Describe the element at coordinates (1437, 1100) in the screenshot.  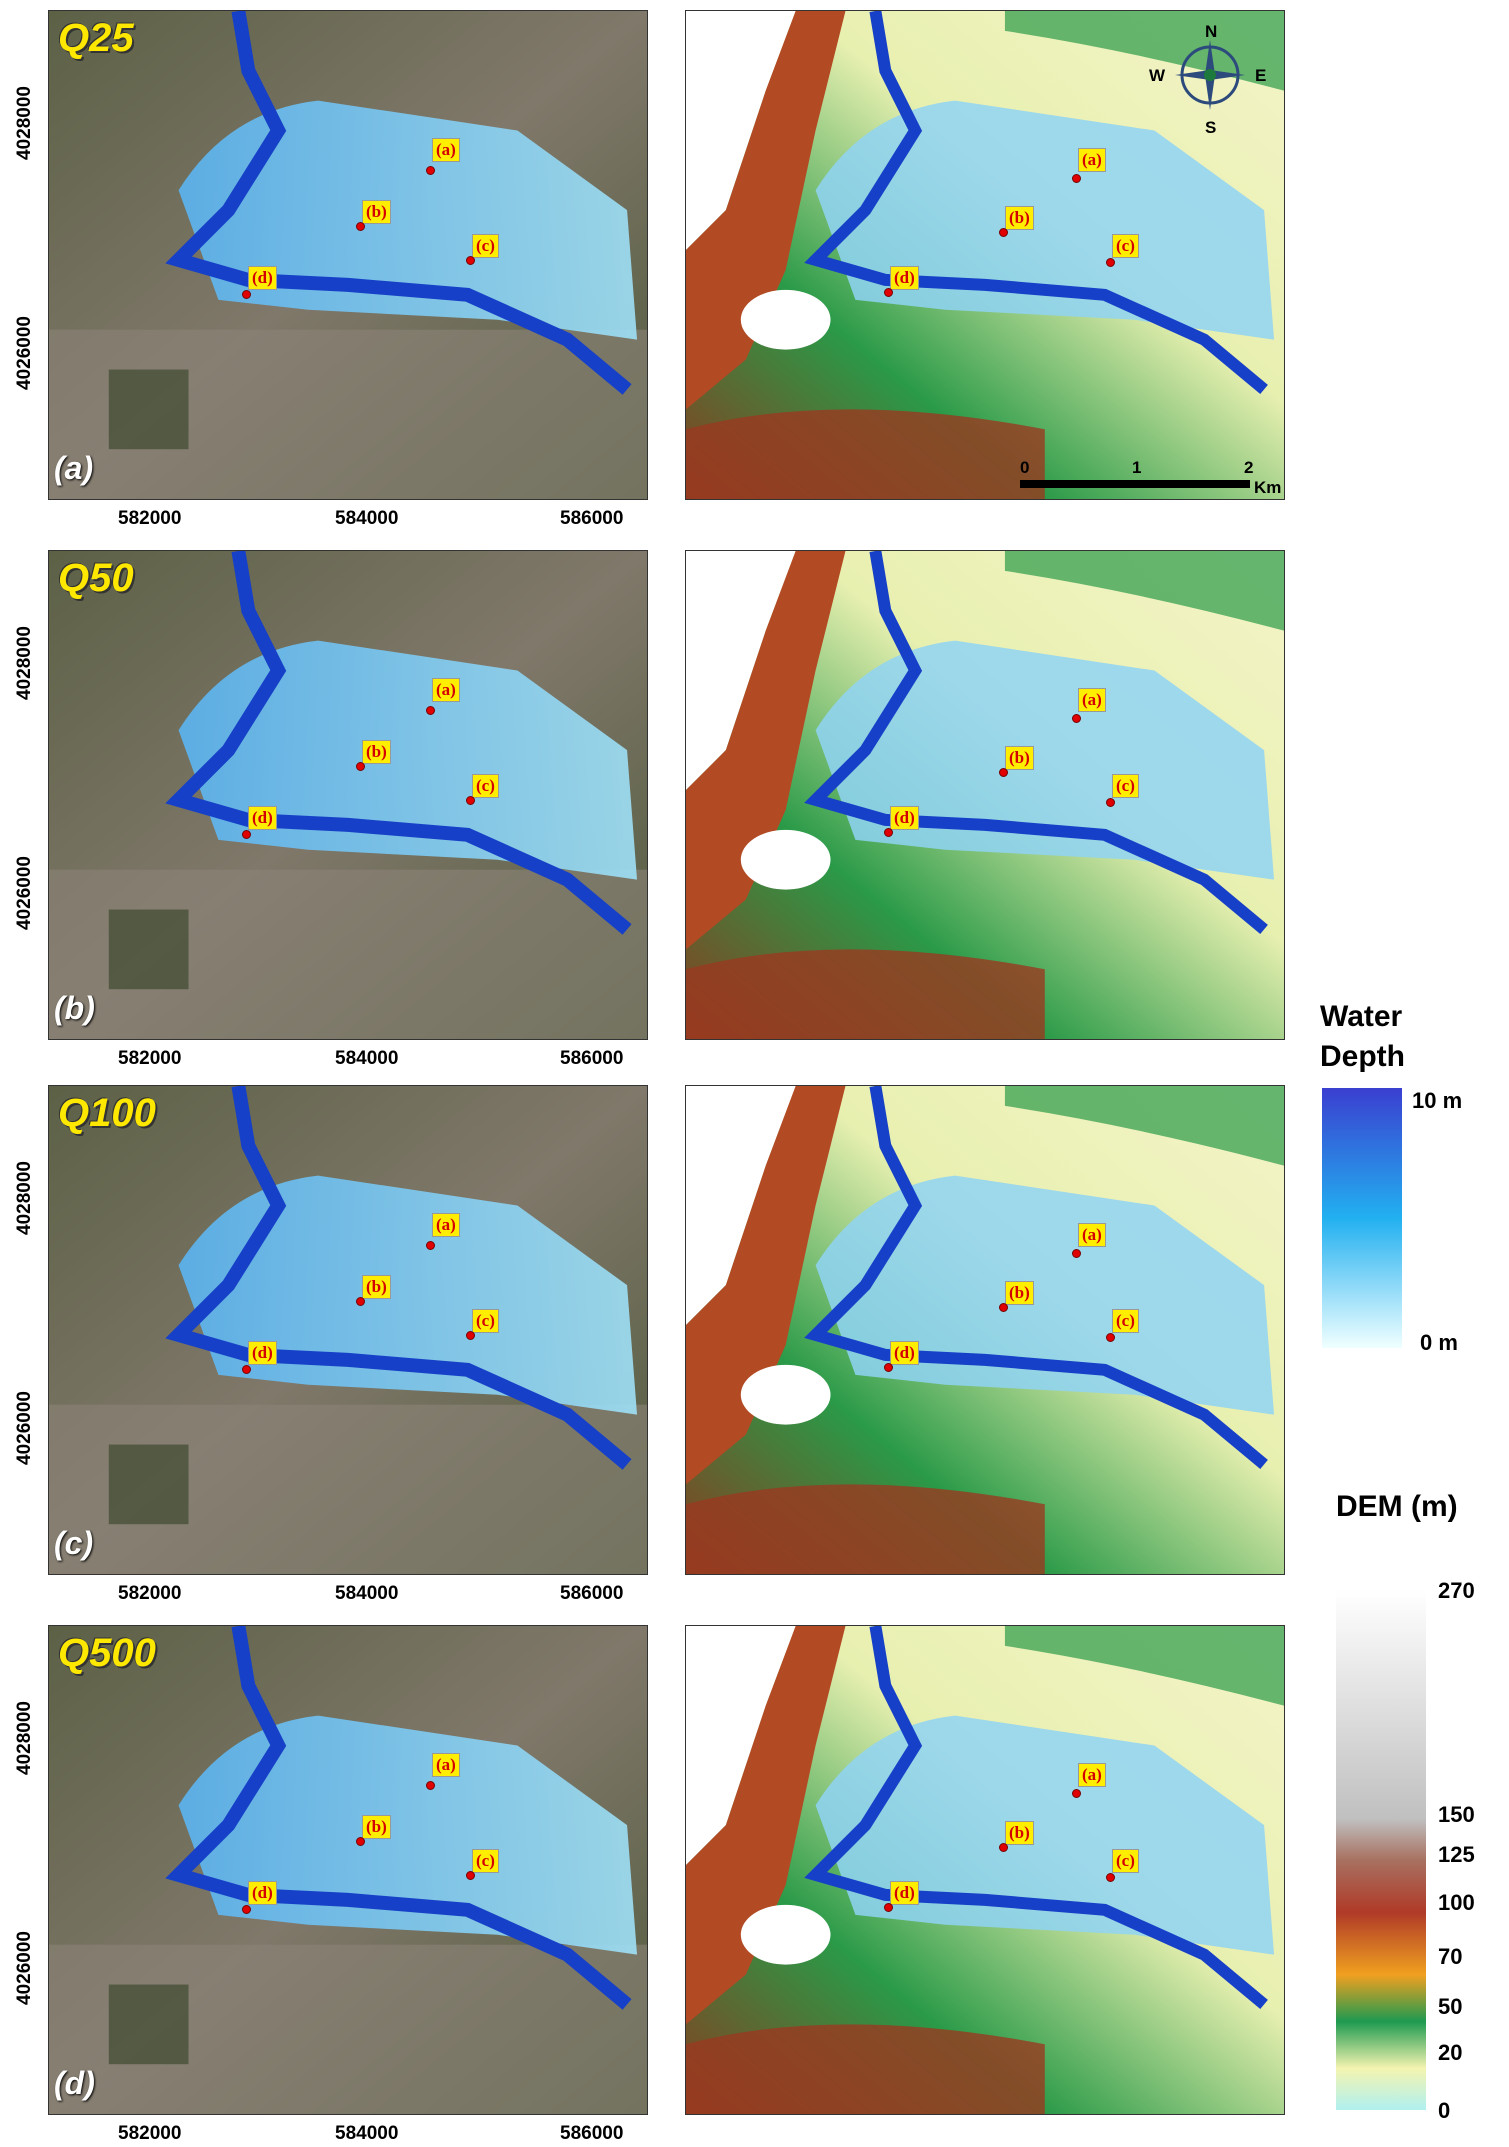
I see `water-legend-max: 10 m` at that location.